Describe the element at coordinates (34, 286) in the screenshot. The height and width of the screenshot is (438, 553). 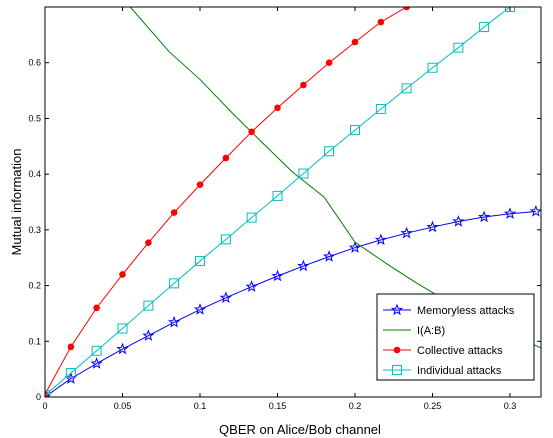
I see `y-tick-label: 0.2` at that location.